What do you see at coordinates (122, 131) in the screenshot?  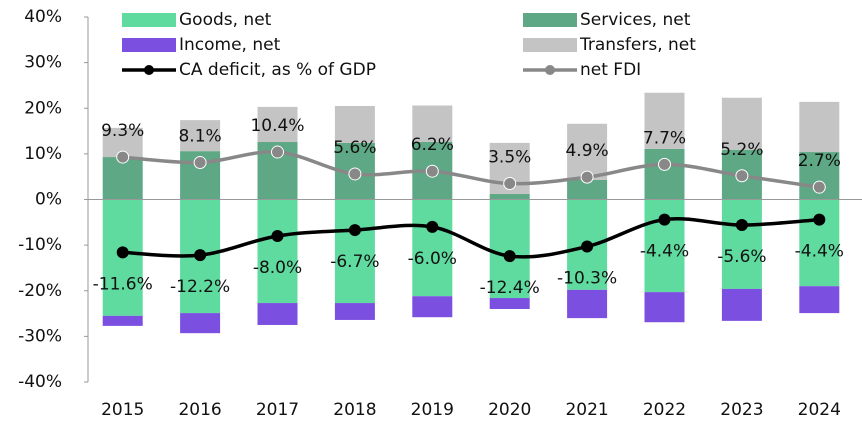 I see `data-label: 9.3%` at bounding box center [122, 131].